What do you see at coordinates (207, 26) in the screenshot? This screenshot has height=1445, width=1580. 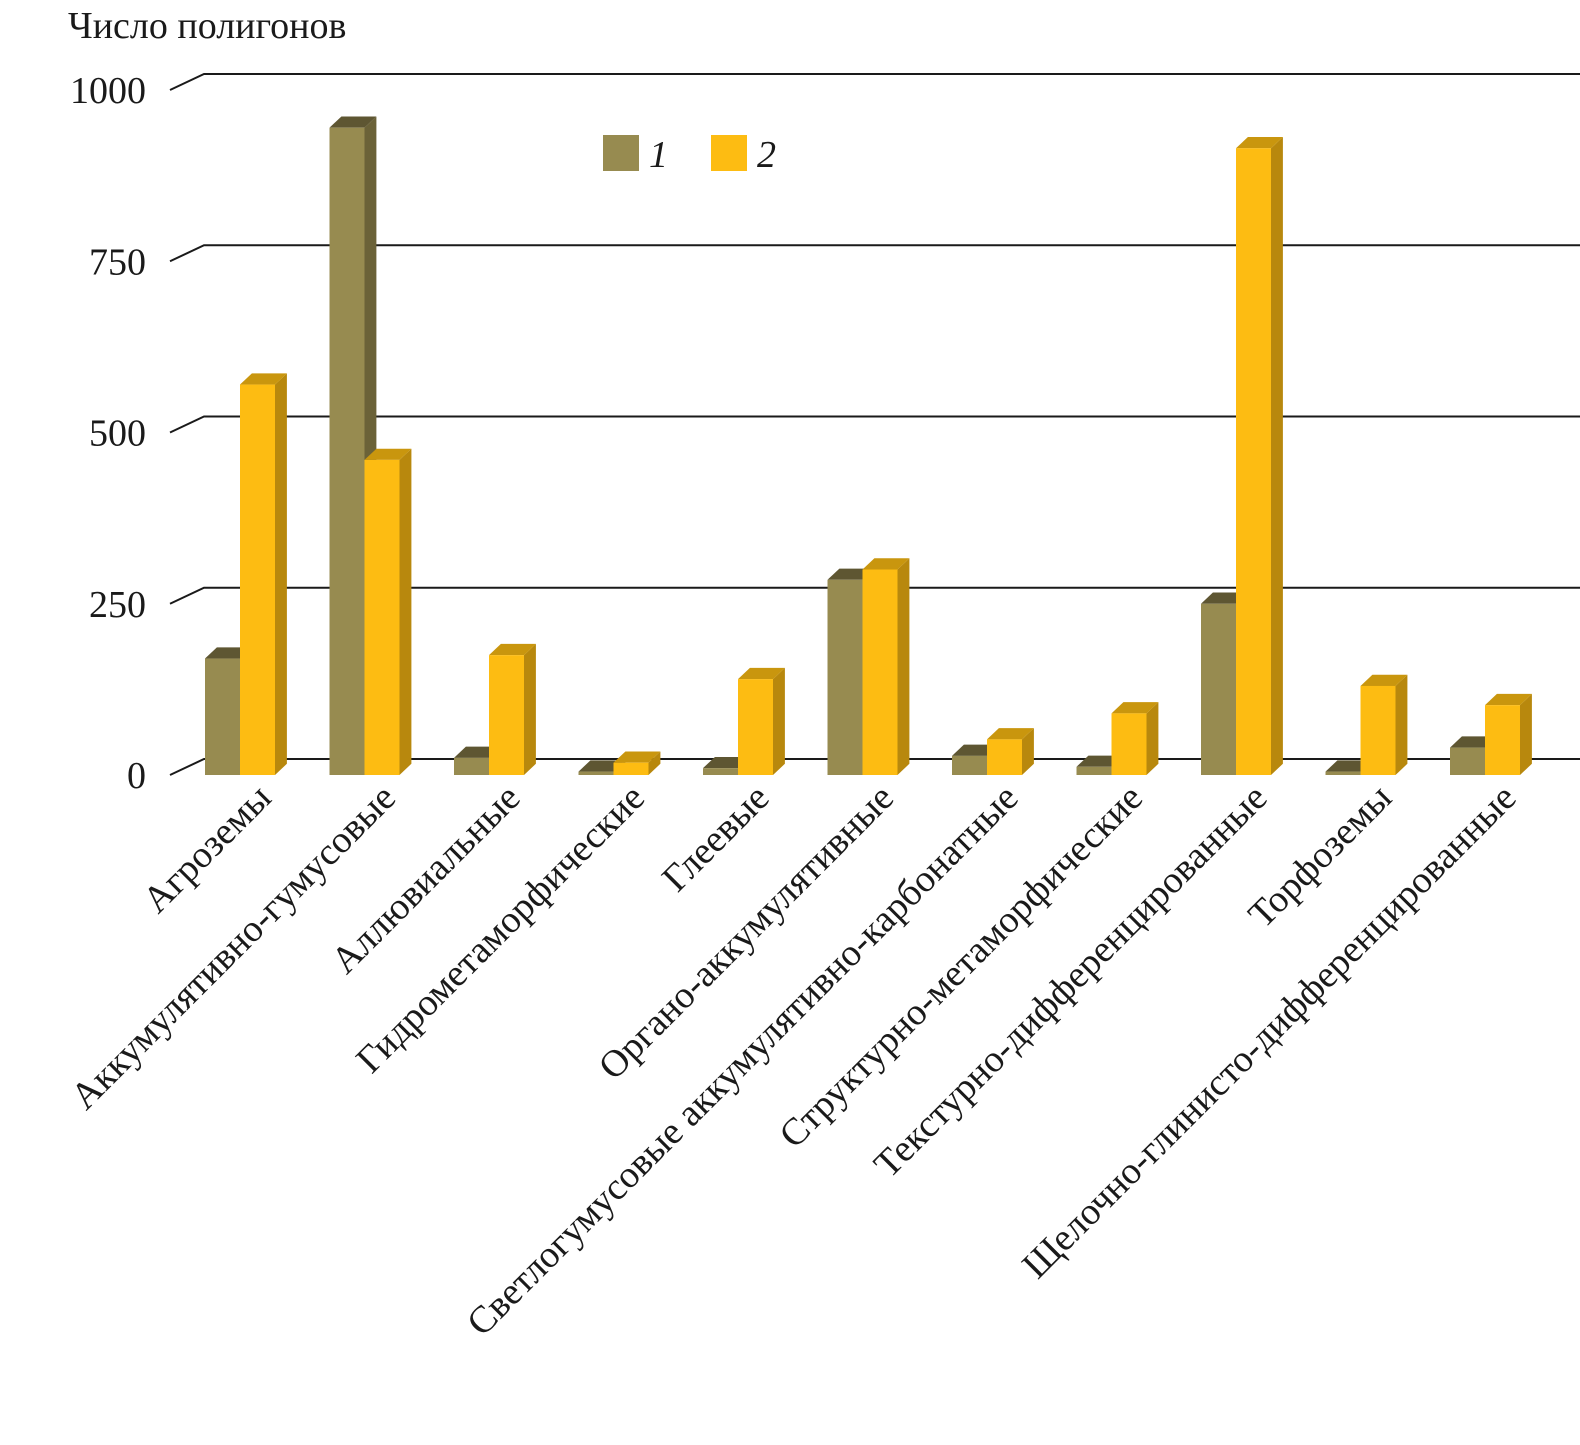 I see `y-axis-label: Число полигонов` at bounding box center [207, 26].